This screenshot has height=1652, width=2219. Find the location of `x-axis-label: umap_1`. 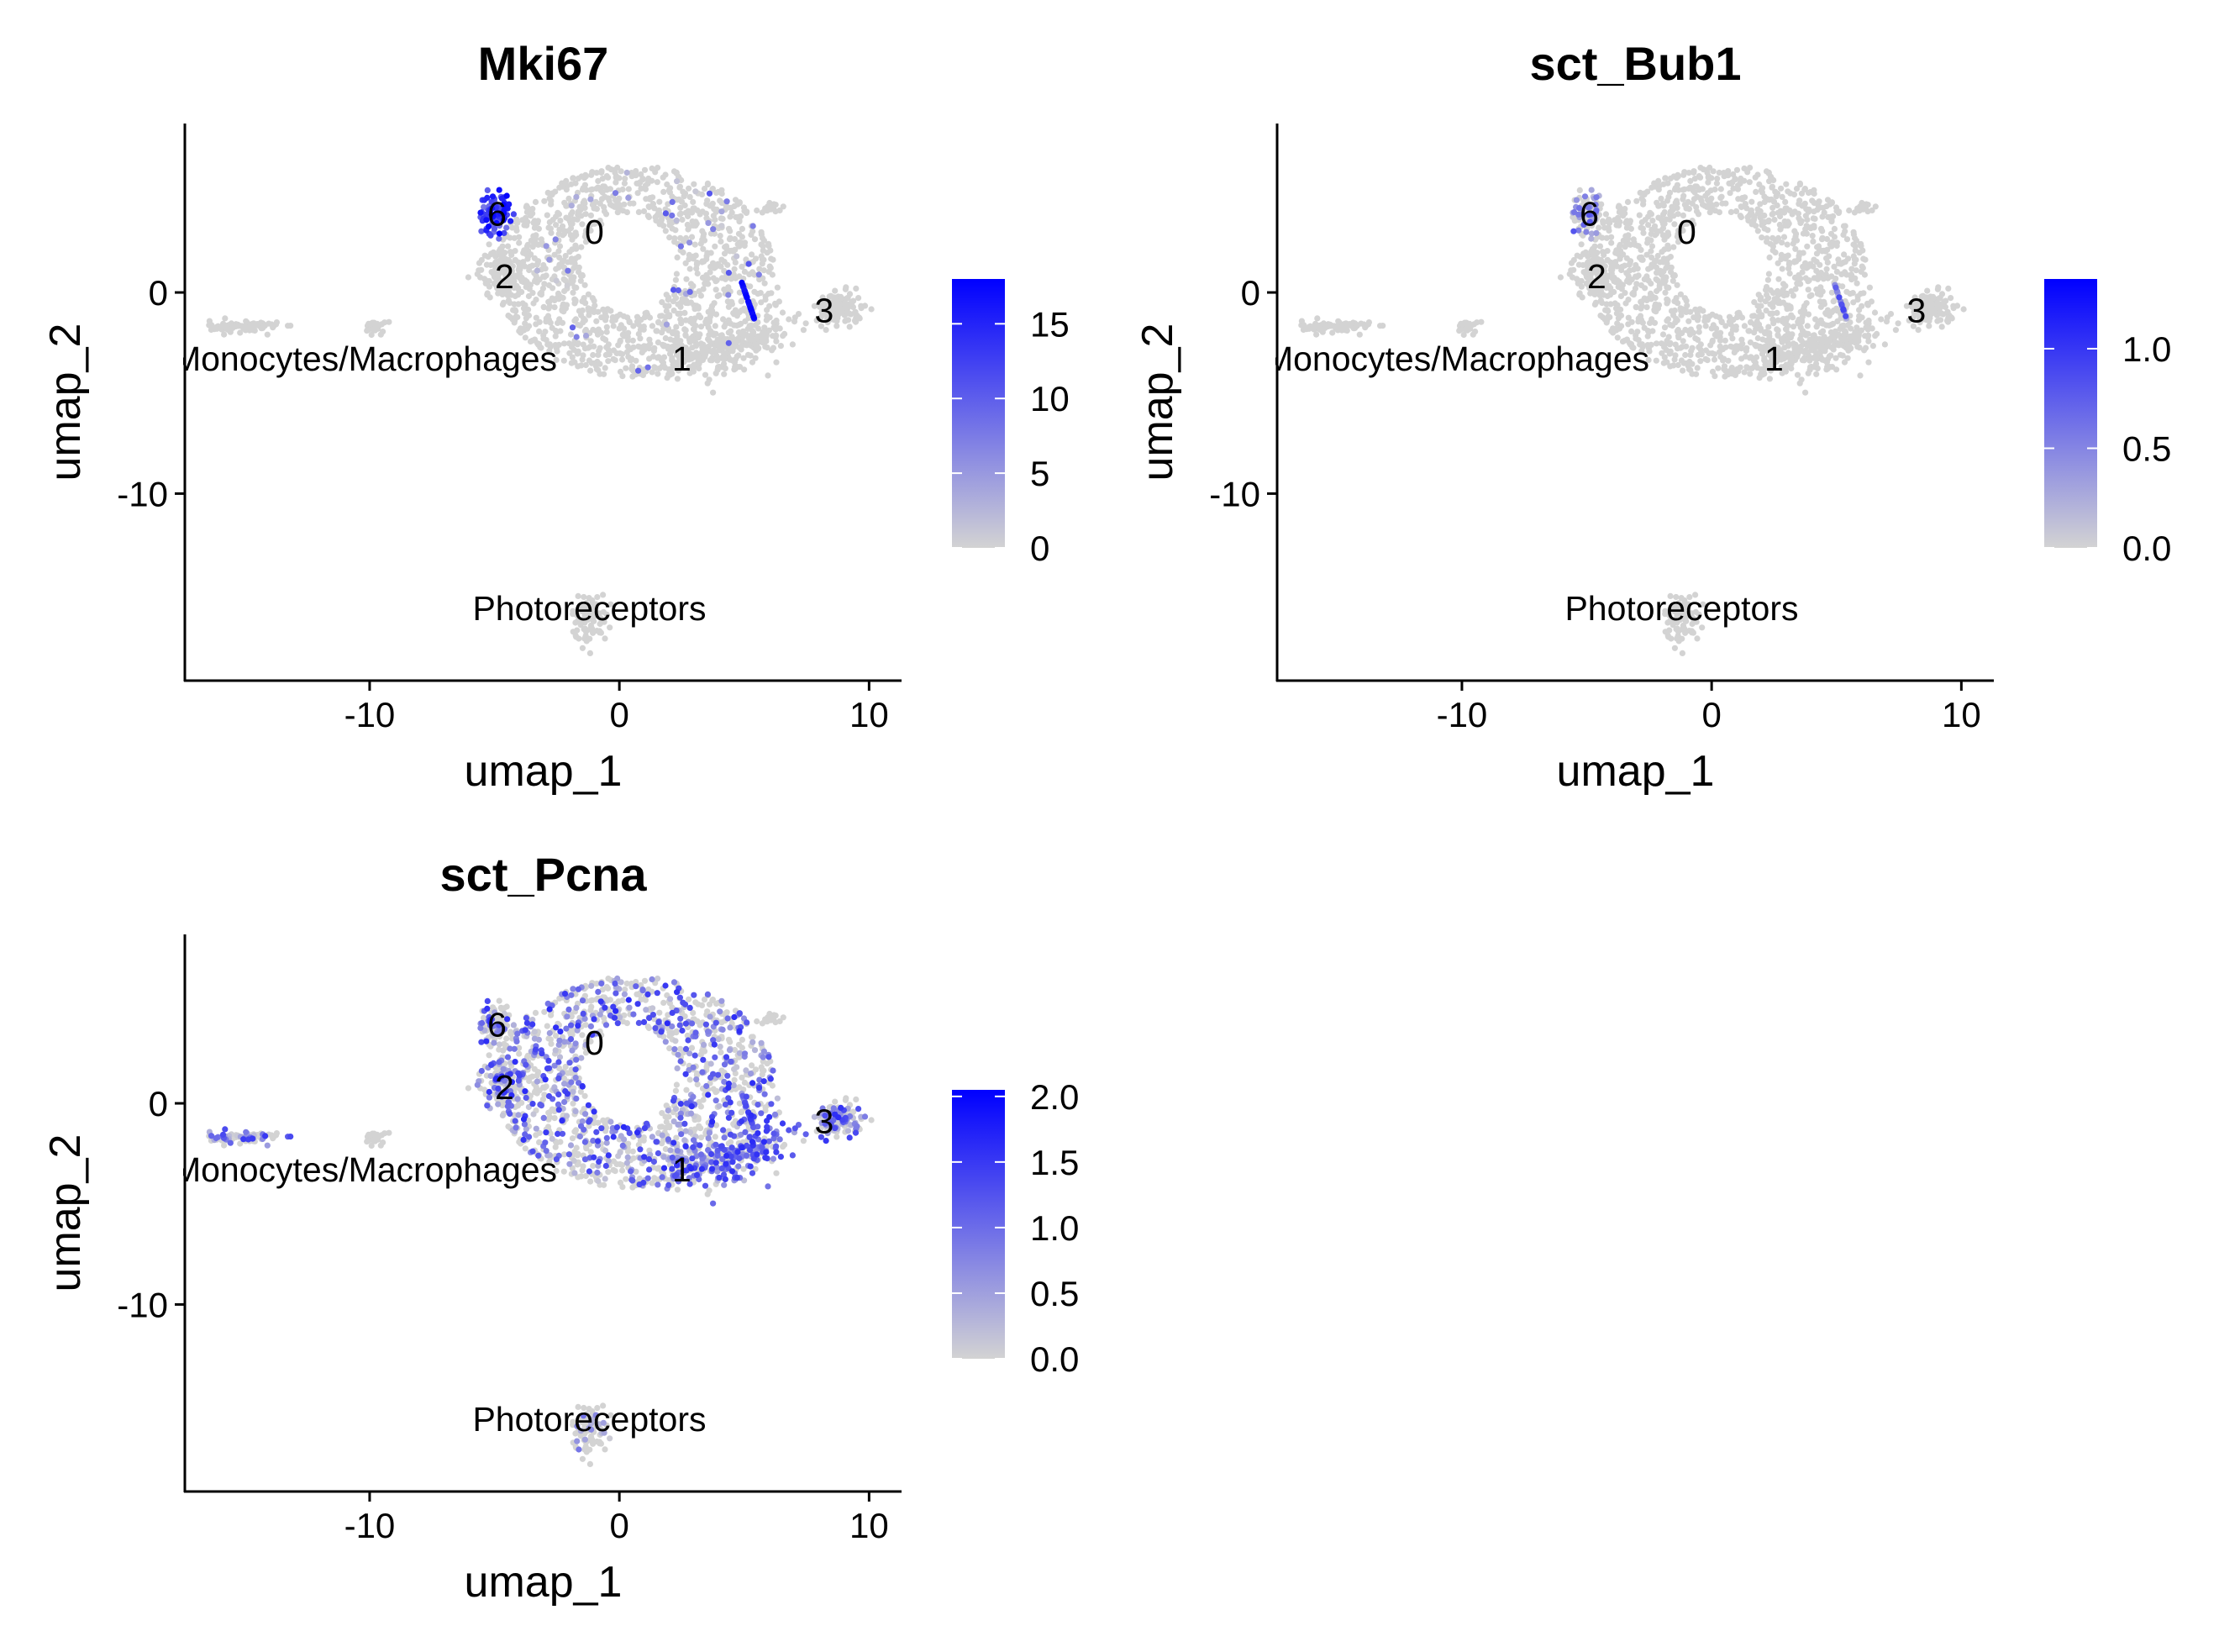

x-axis-label: umap_1 is located at coordinates (1636, 772).